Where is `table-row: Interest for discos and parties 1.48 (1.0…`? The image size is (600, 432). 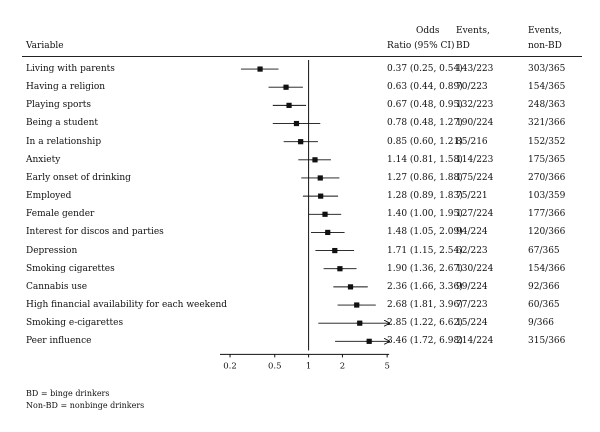
table-row: Interest for discos and parties 1.48 (1.0… is located at coordinates (300, 232).